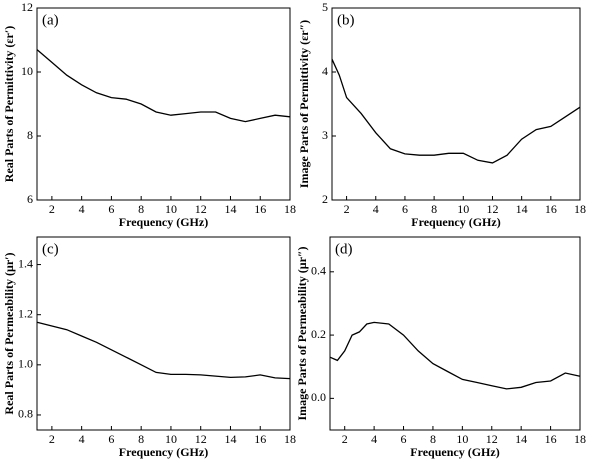  I want to click on y-tick-label: 4, so click(325, 71).